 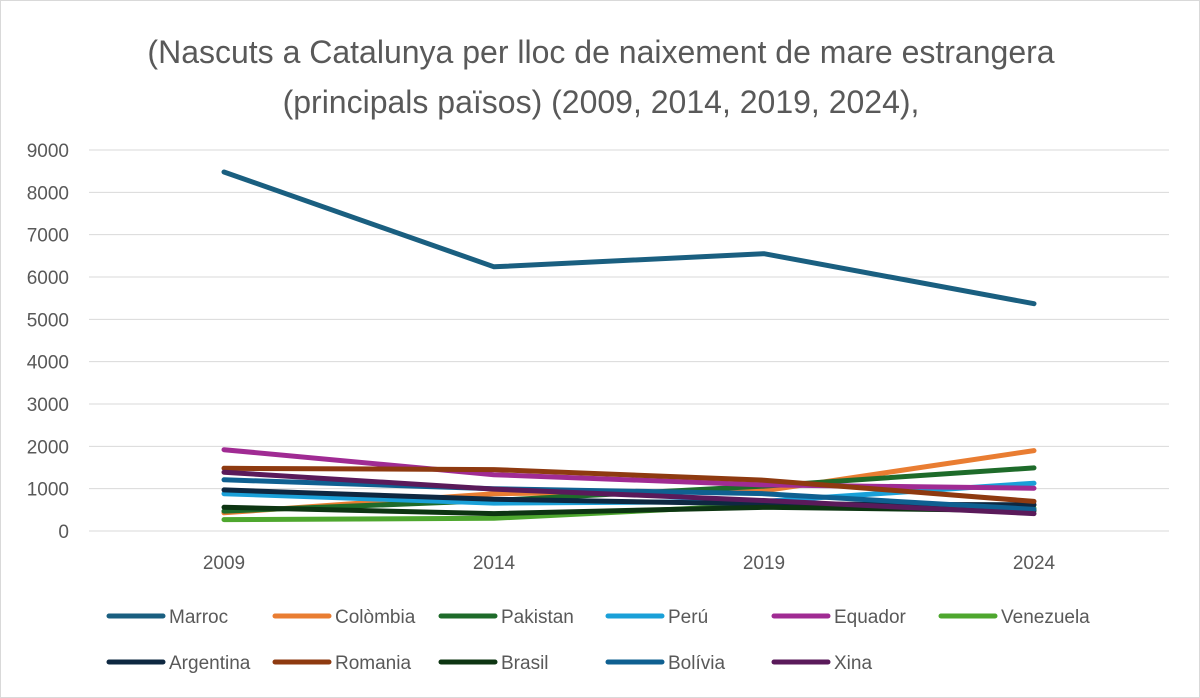 I want to click on y-tick-label: 5000, so click(x=48, y=320).